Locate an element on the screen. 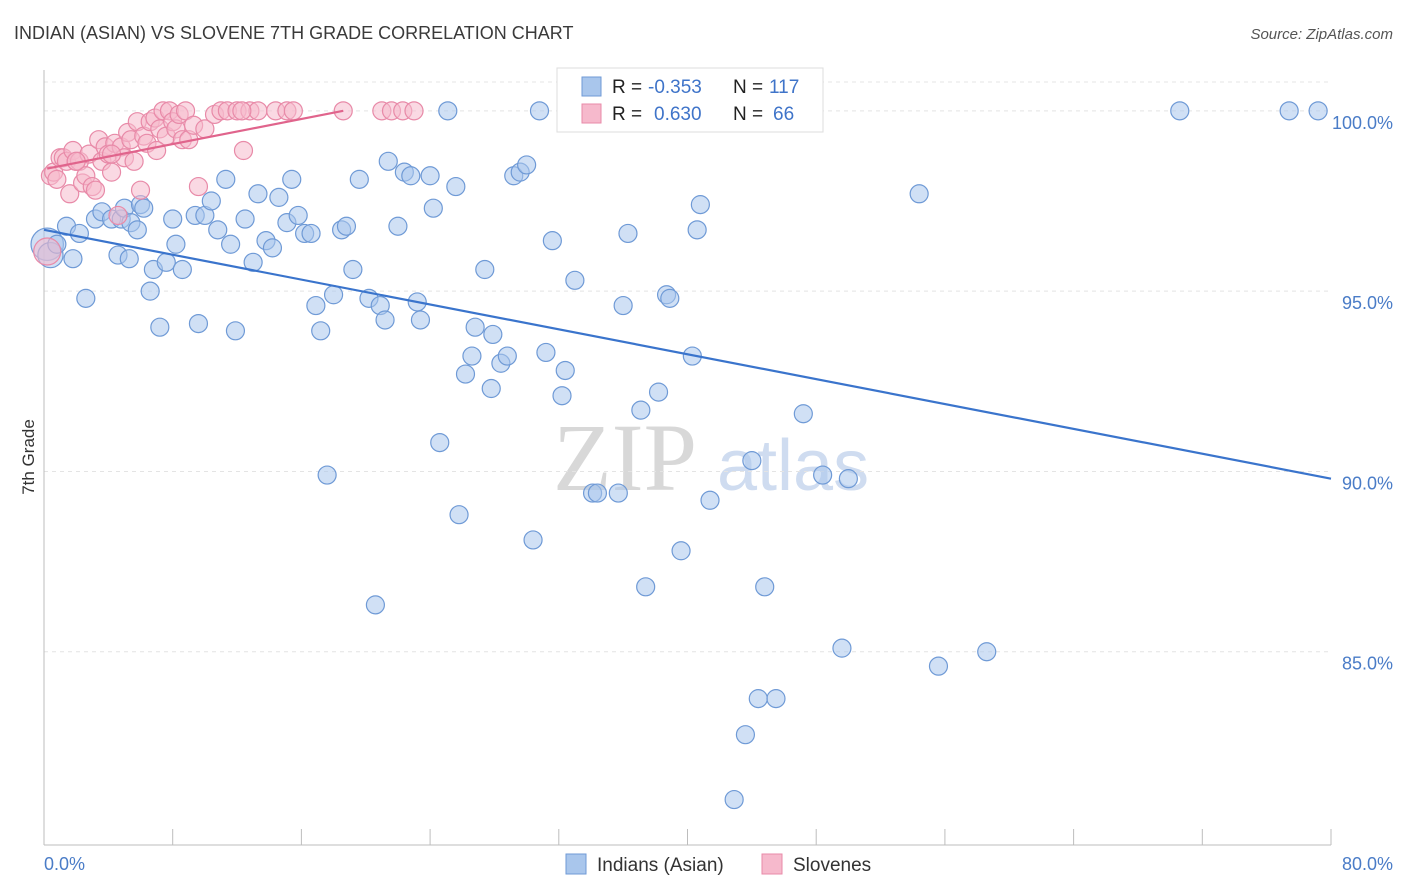 Image resolution: width=1406 pixels, height=892 pixels. y-tick-label-3: 100.0% is located at coordinates (1362, 123).